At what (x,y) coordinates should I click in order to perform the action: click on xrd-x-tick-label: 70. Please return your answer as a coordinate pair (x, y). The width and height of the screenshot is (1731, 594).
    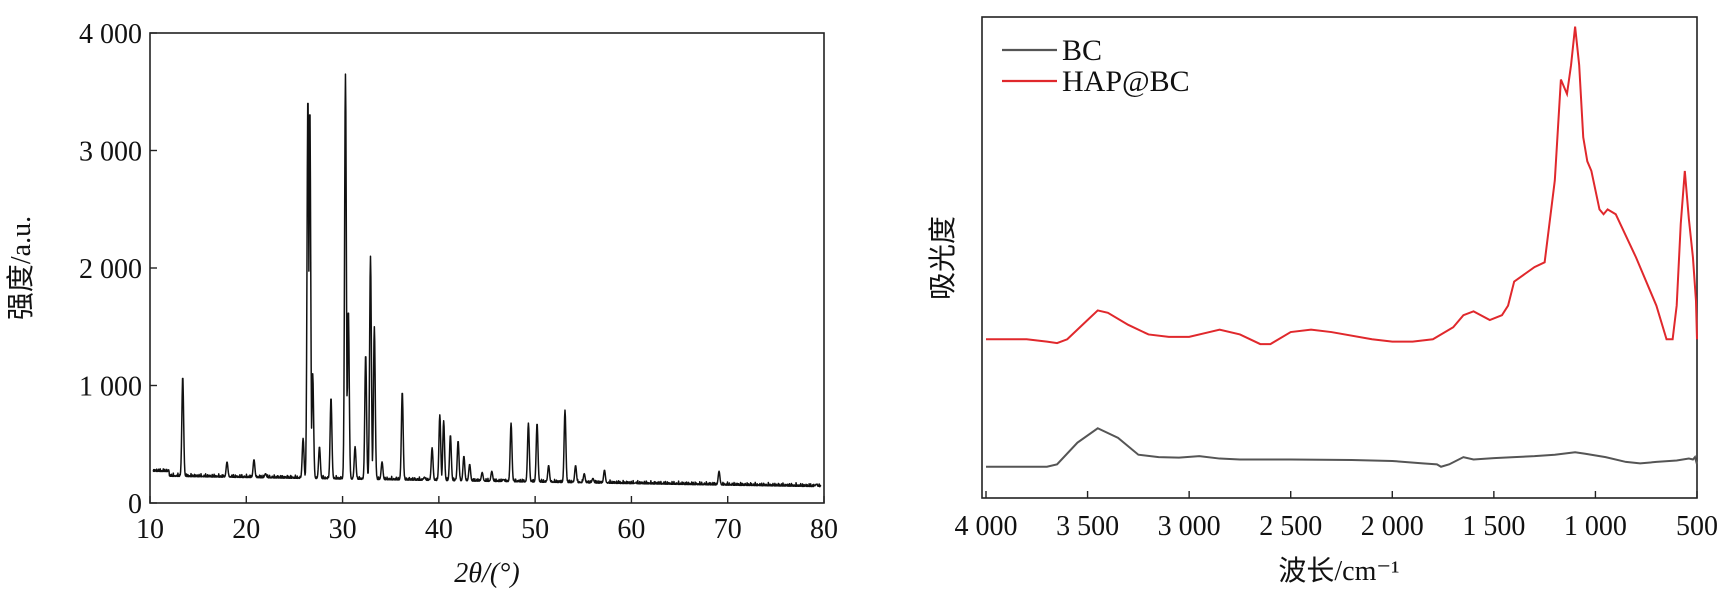
    Looking at the image, I should click on (728, 529).